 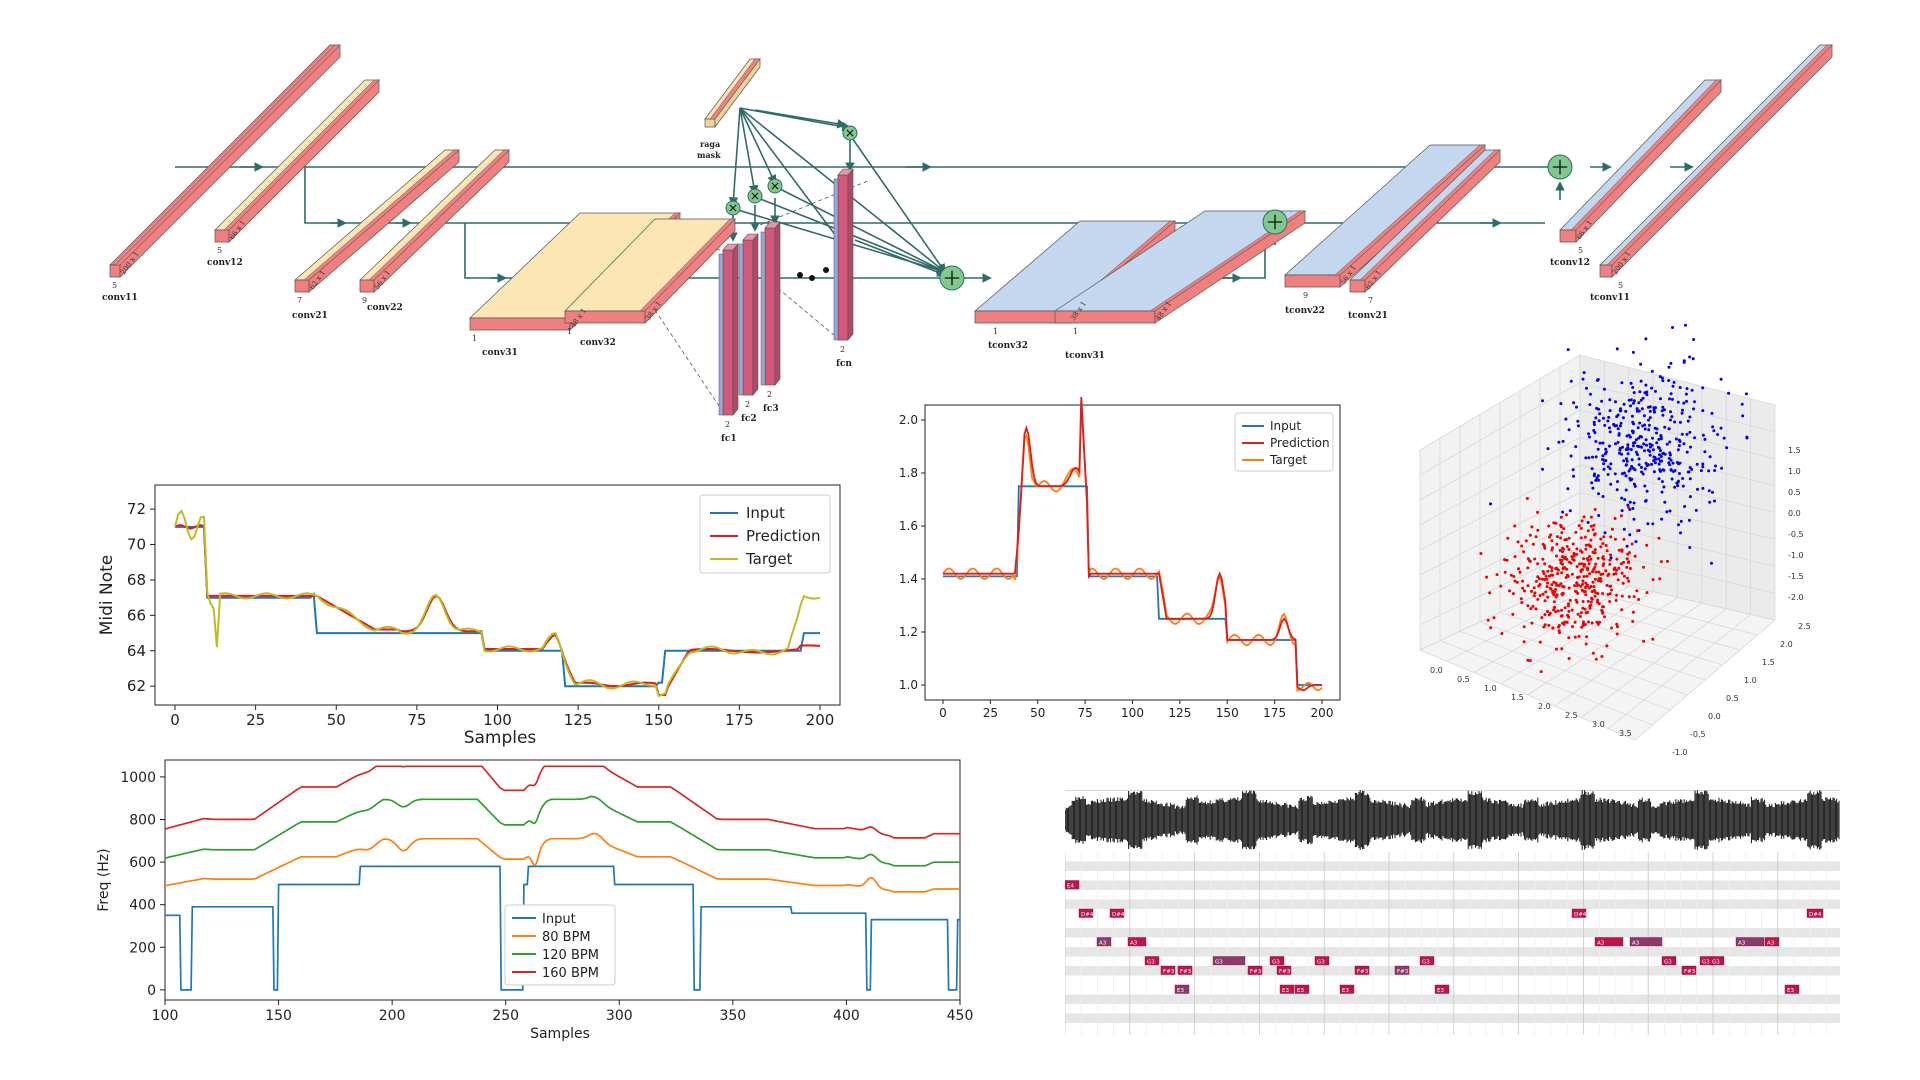 I want to click on note-label: E3, so click(x=1285, y=991).